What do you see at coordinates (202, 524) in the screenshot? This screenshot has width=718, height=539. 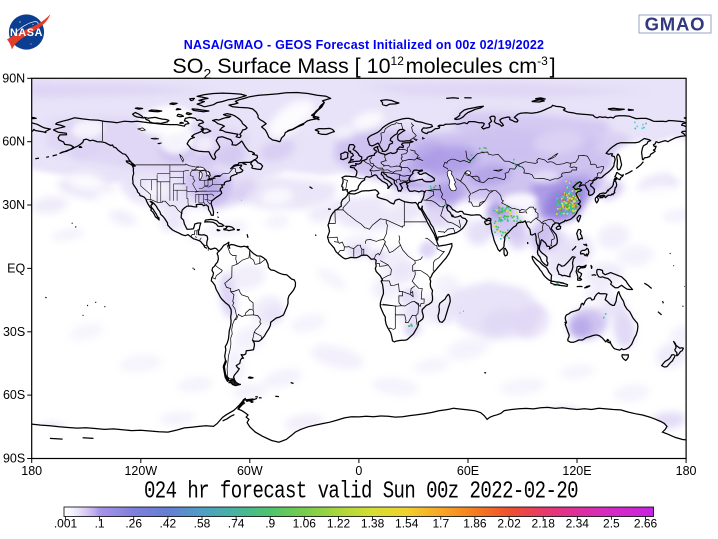 I see `svg-text: .58` at bounding box center [202, 524].